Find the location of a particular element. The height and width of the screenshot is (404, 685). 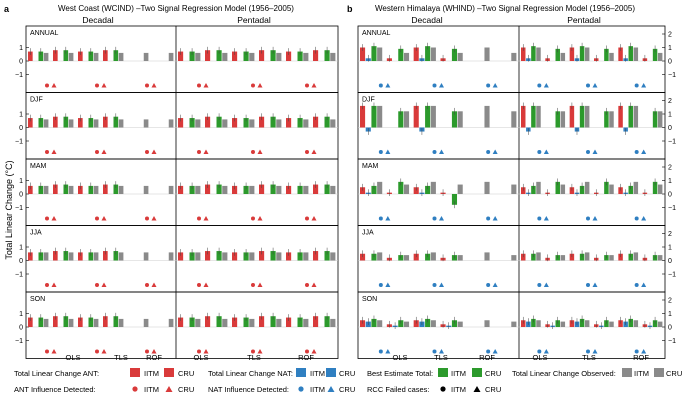

panel-b-row-4-group-9-obs-bar is located at coordinates (611, 324).